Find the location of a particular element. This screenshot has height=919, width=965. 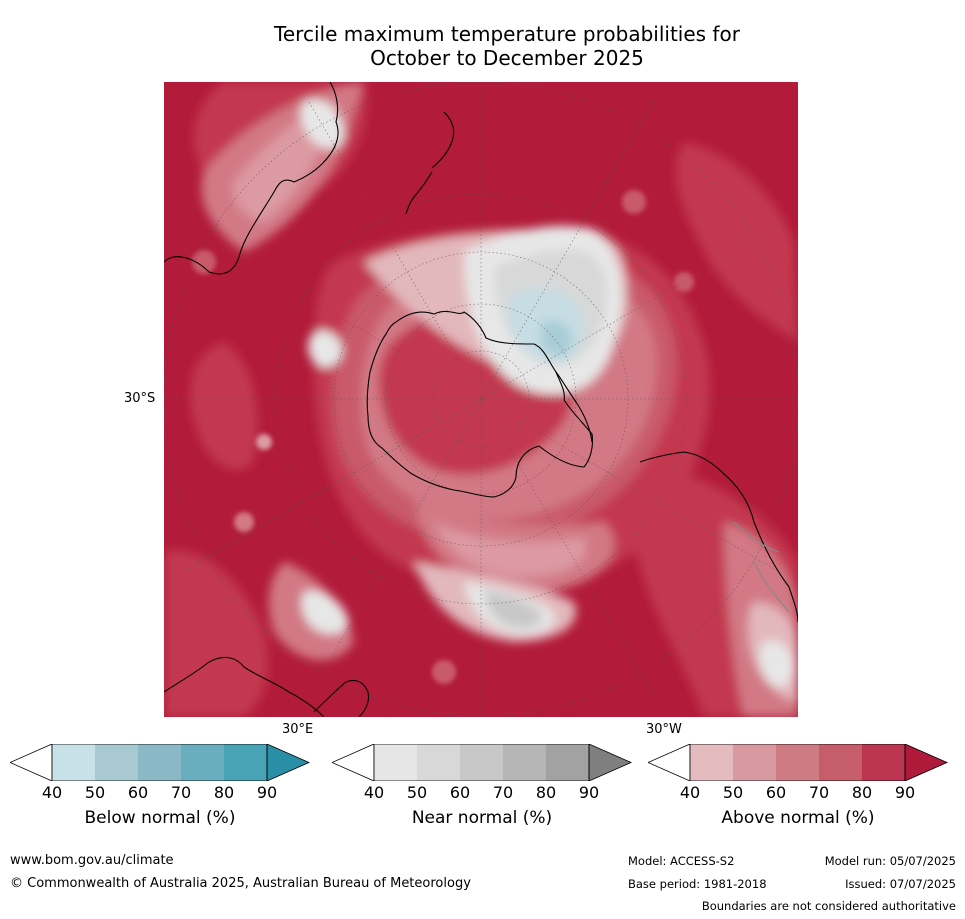

africa-coastline is located at coordinates (244, 686).